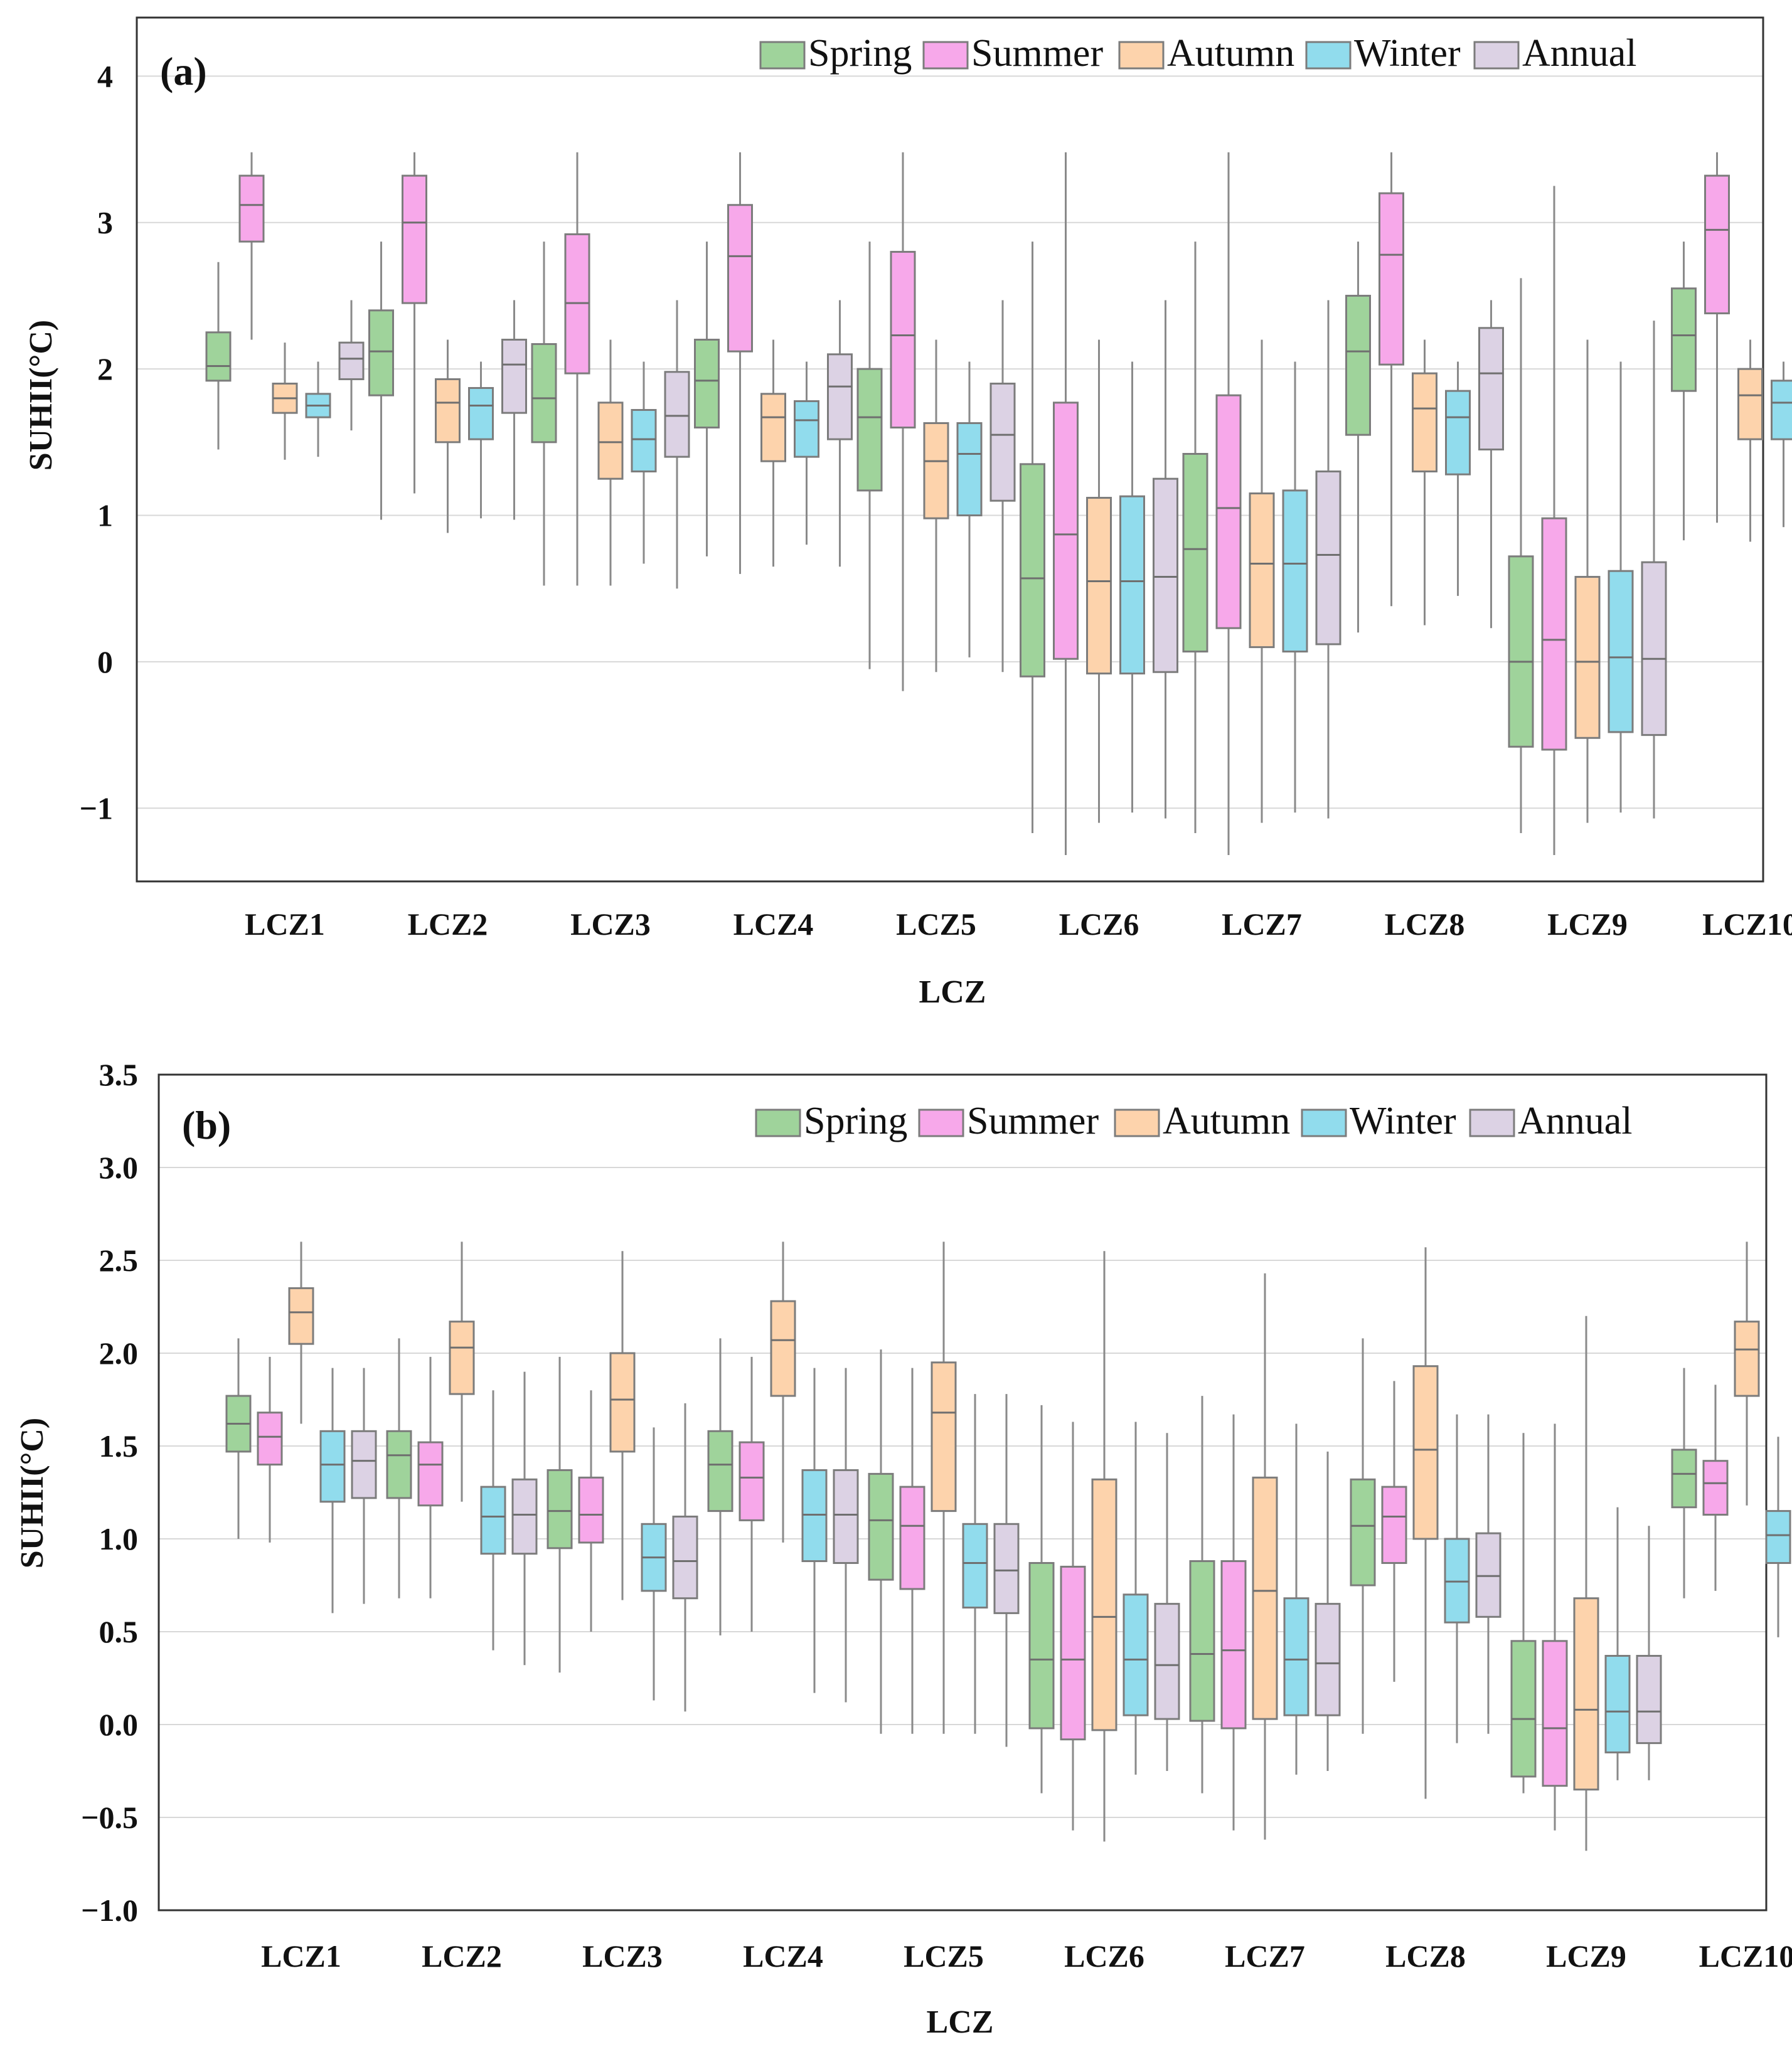 This screenshot has height=2047, width=1792. I want to click on box-autumn-lcz3, so click(622, 1425).